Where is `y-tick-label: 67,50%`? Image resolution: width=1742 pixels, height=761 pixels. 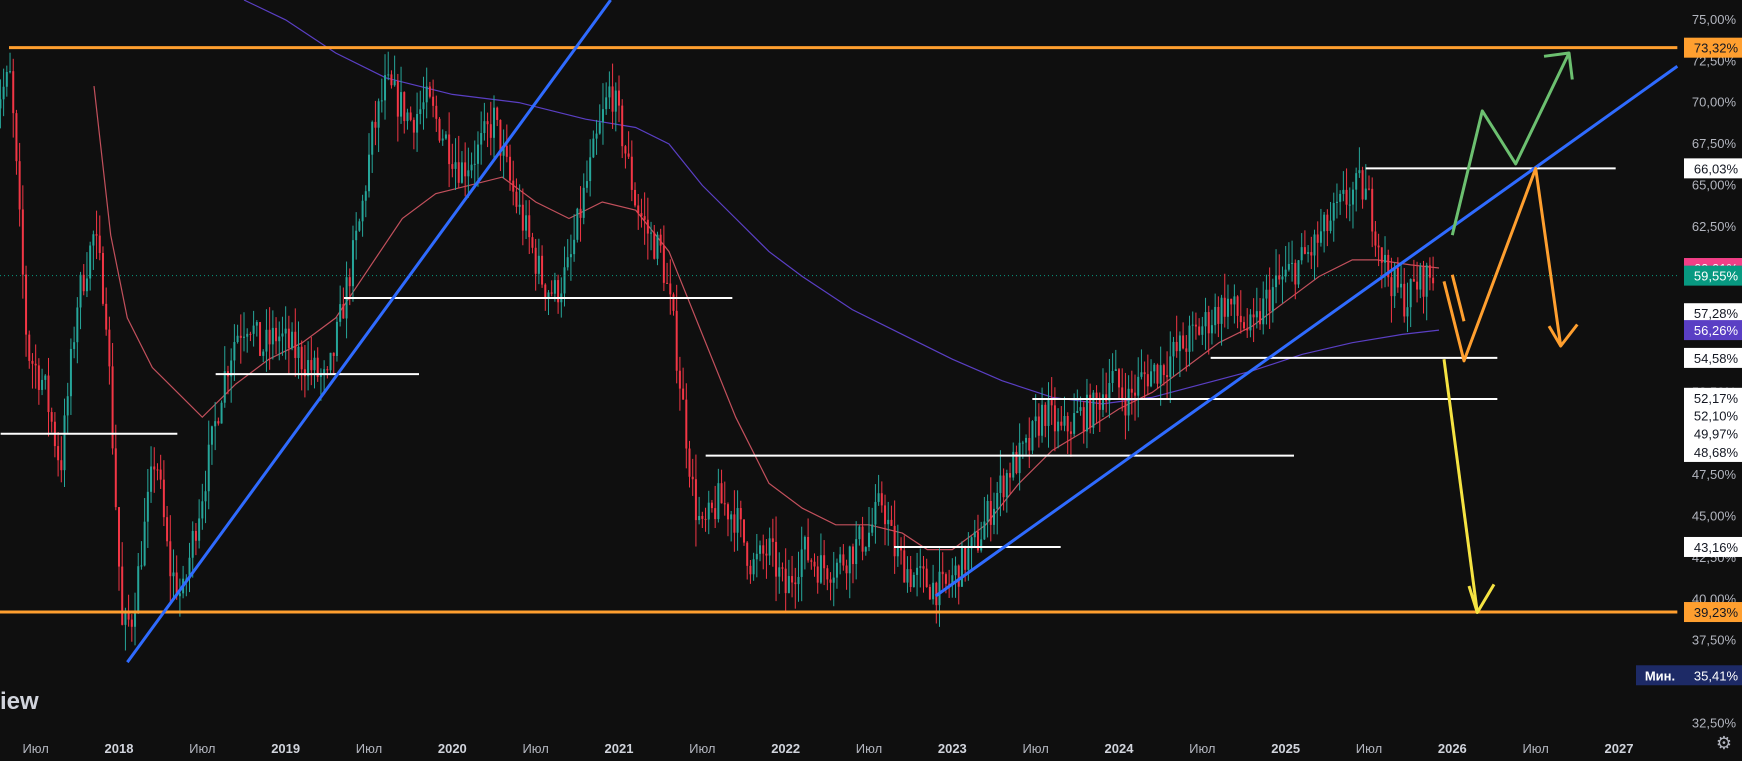
y-tick-label: 67,50% is located at coordinates (1714, 143).